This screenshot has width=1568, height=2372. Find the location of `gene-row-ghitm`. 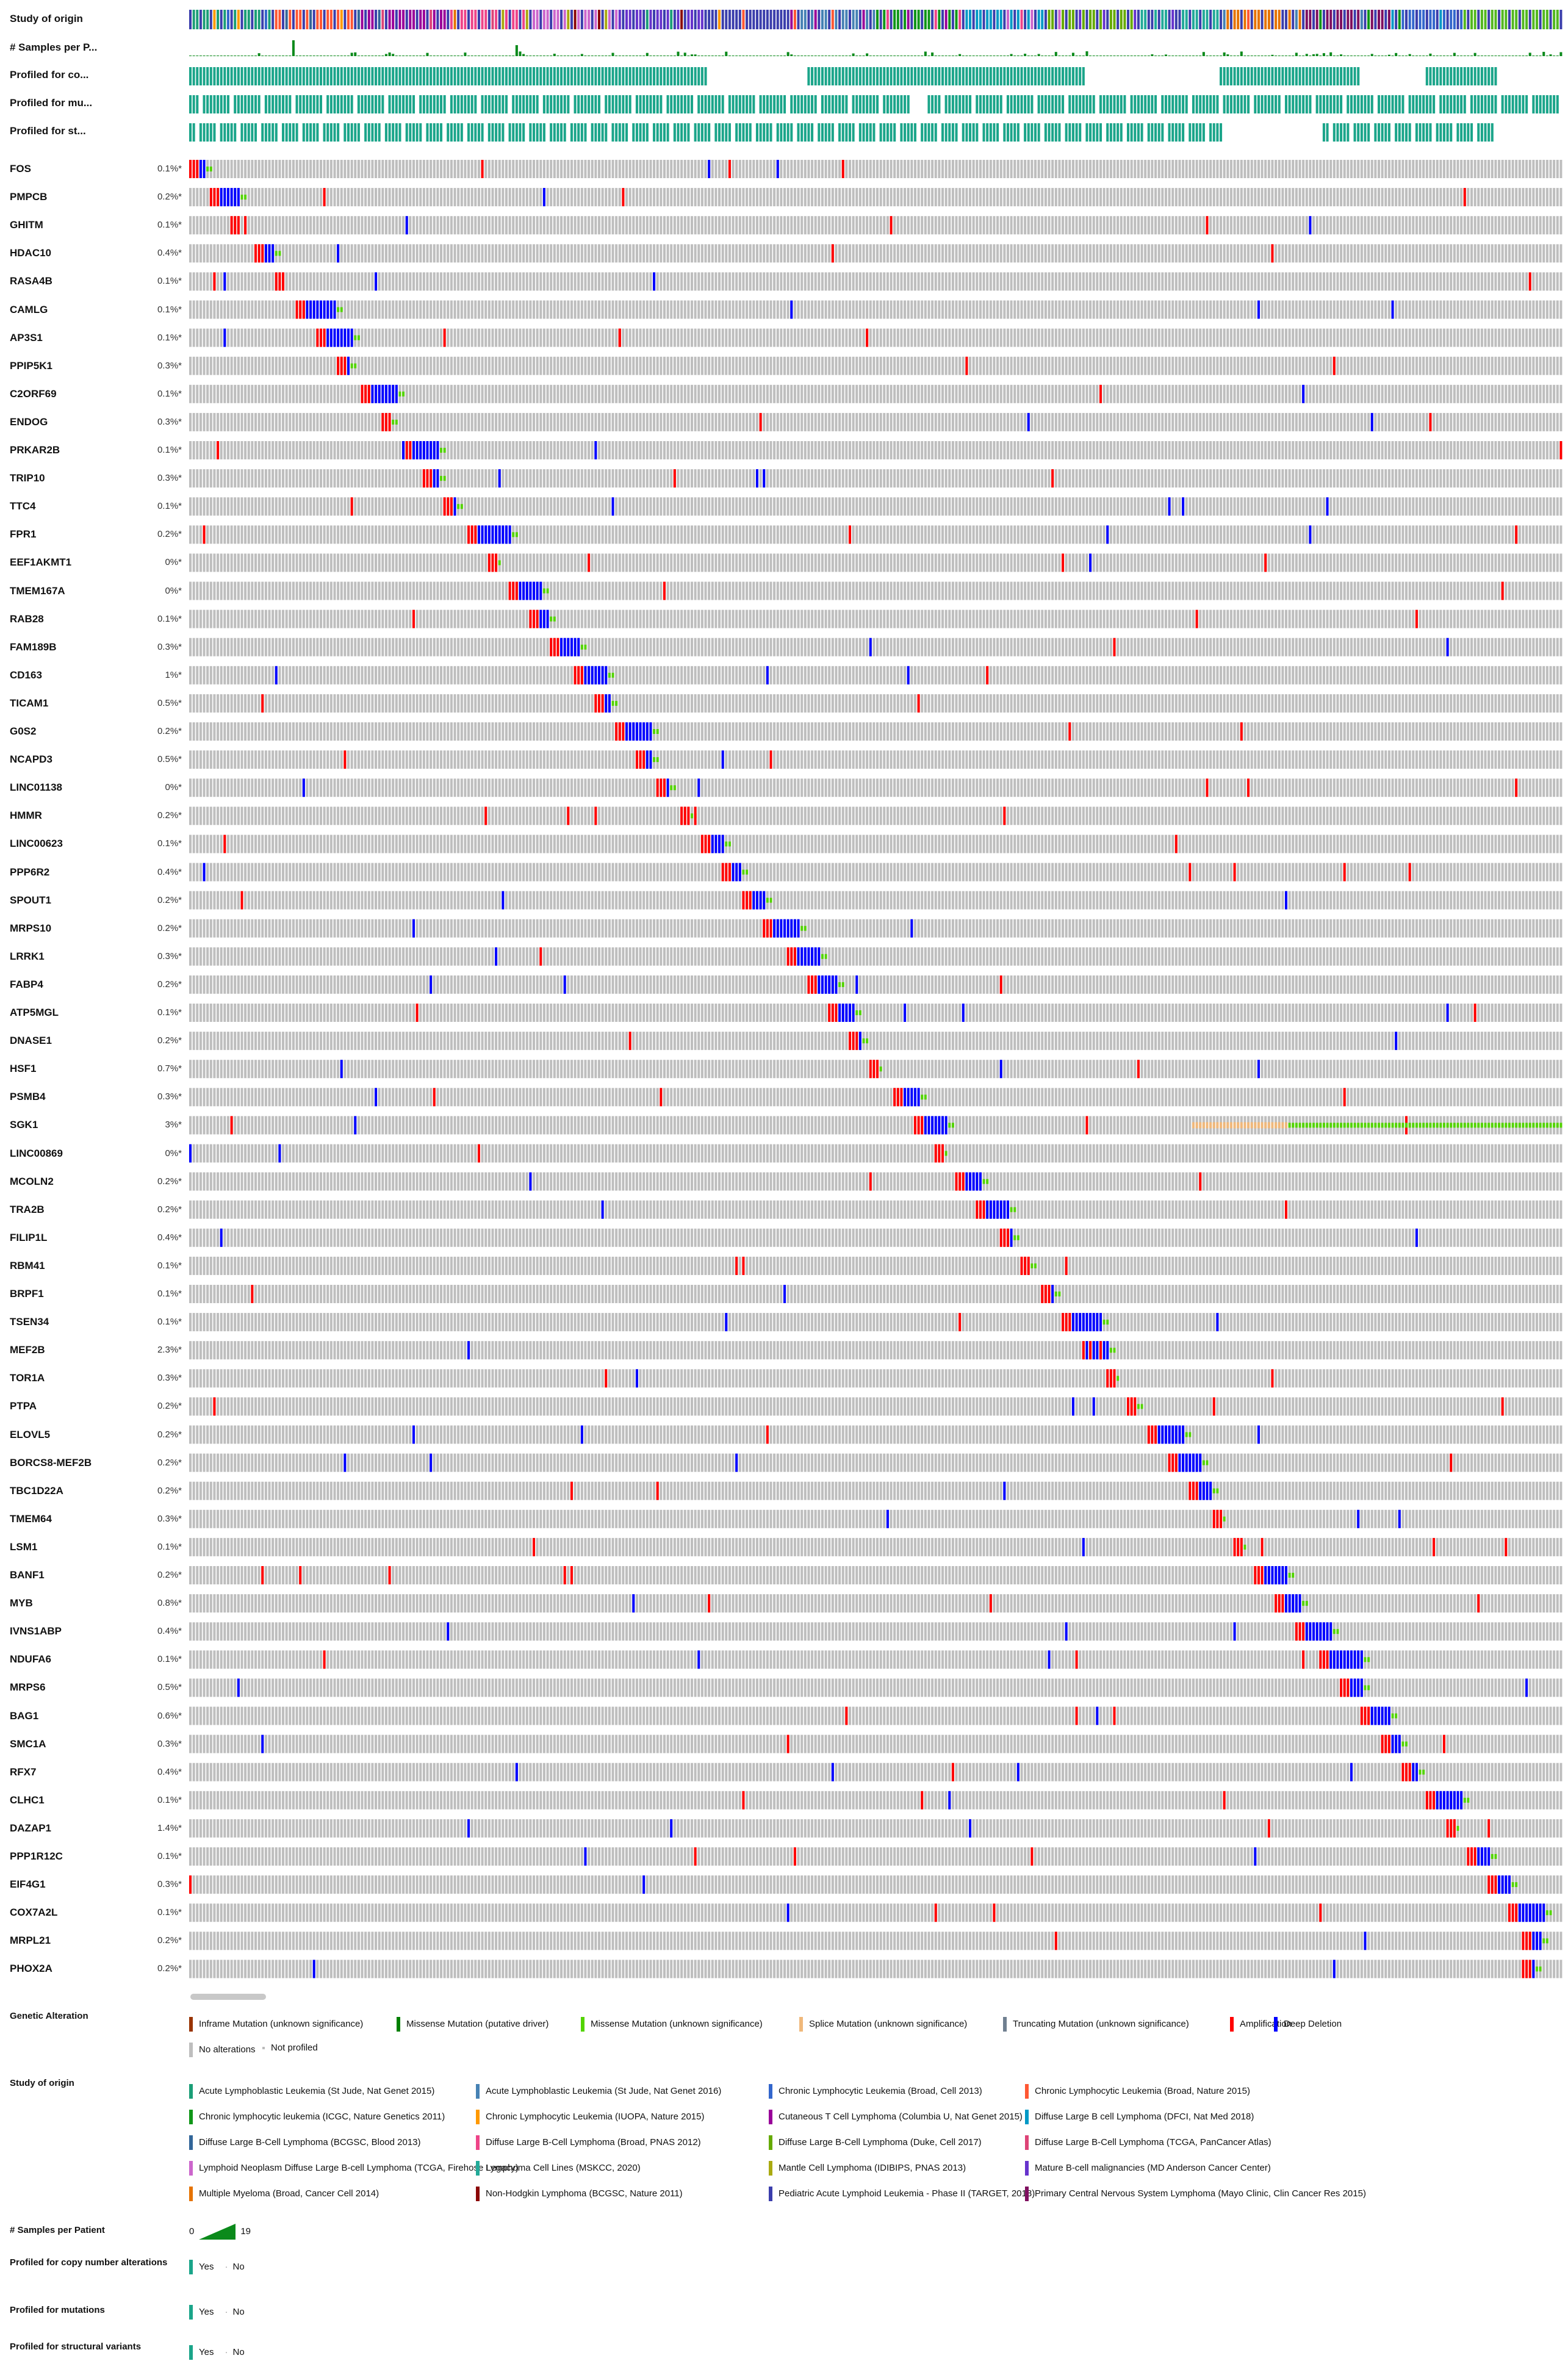

gene-row-ghitm is located at coordinates (876, 225).